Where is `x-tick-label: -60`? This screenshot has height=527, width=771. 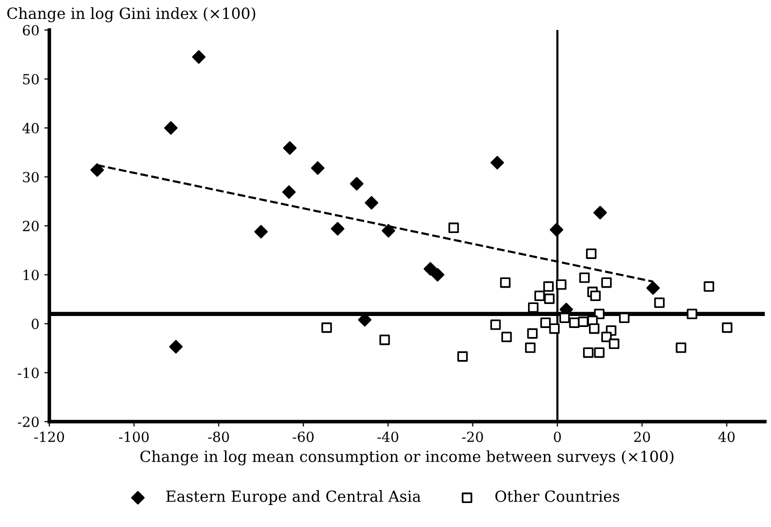 x-tick-label: -60 is located at coordinates (303, 437).